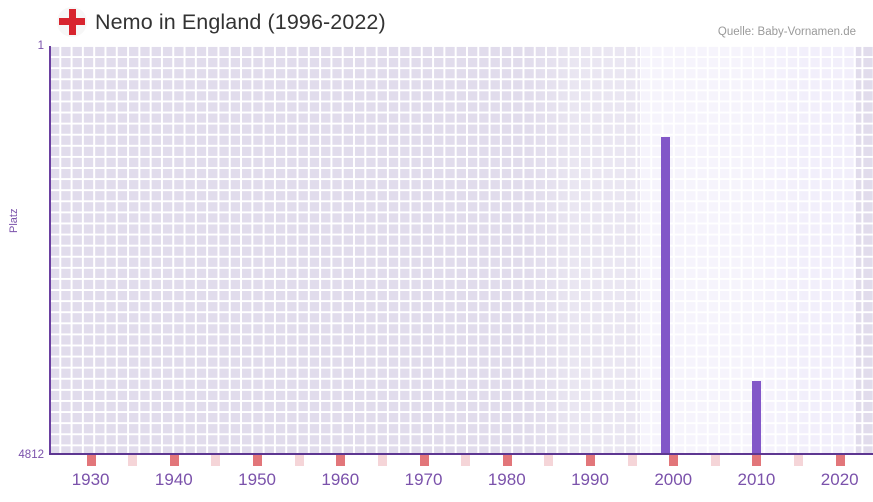 This screenshot has height=502, width=873. I want to click on x-axis-label: 1990, so click(590, 479).